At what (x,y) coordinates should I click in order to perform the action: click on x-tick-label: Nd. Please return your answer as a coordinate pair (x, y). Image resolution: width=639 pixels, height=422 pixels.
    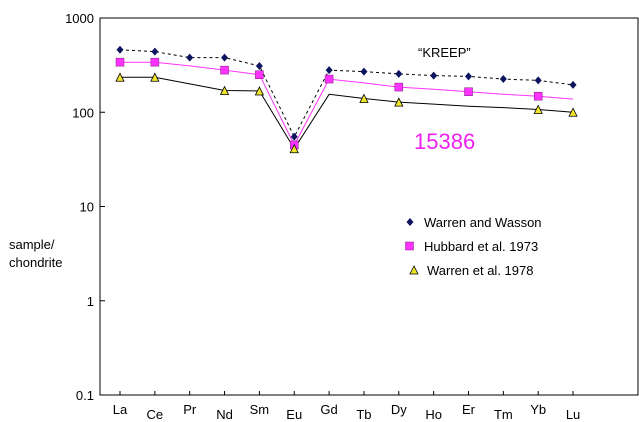
    Looking at the image, I should click on (224, 414).